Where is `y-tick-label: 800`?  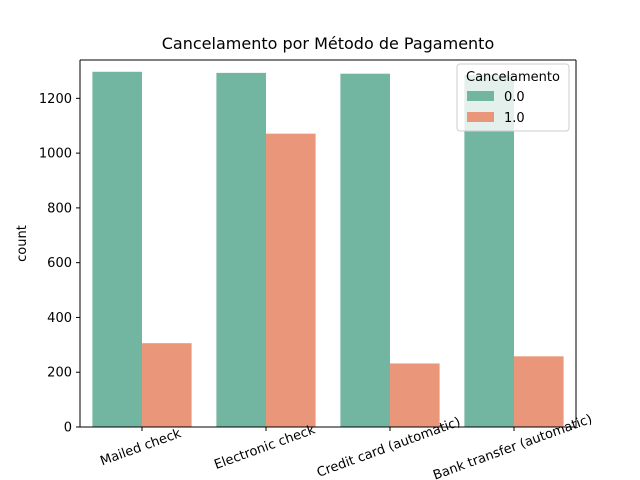
y-tick-label: 800 is located at coordinates (59, 208).